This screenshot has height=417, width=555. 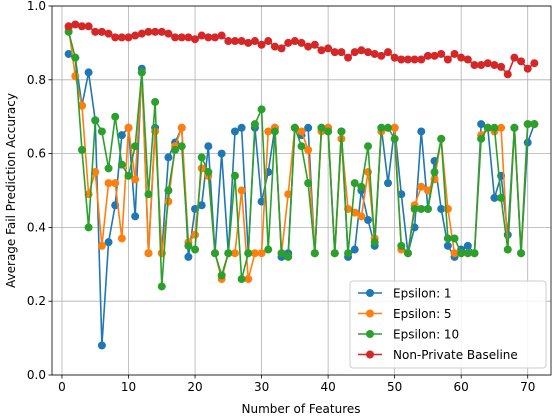 I want to click on x-tick-label: 60, so click(x=461, y=387).